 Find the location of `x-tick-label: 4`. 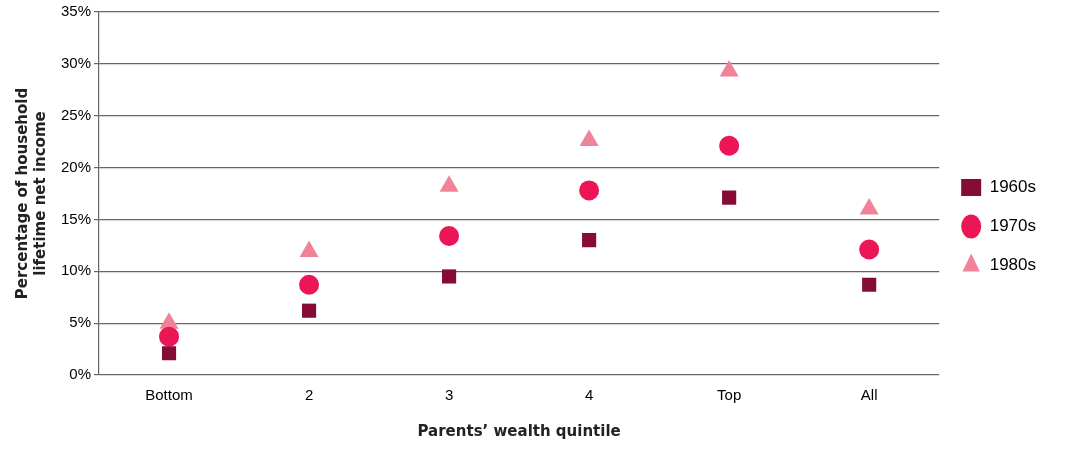

x-tick-label: 4 is located at coordinates (589, 395).